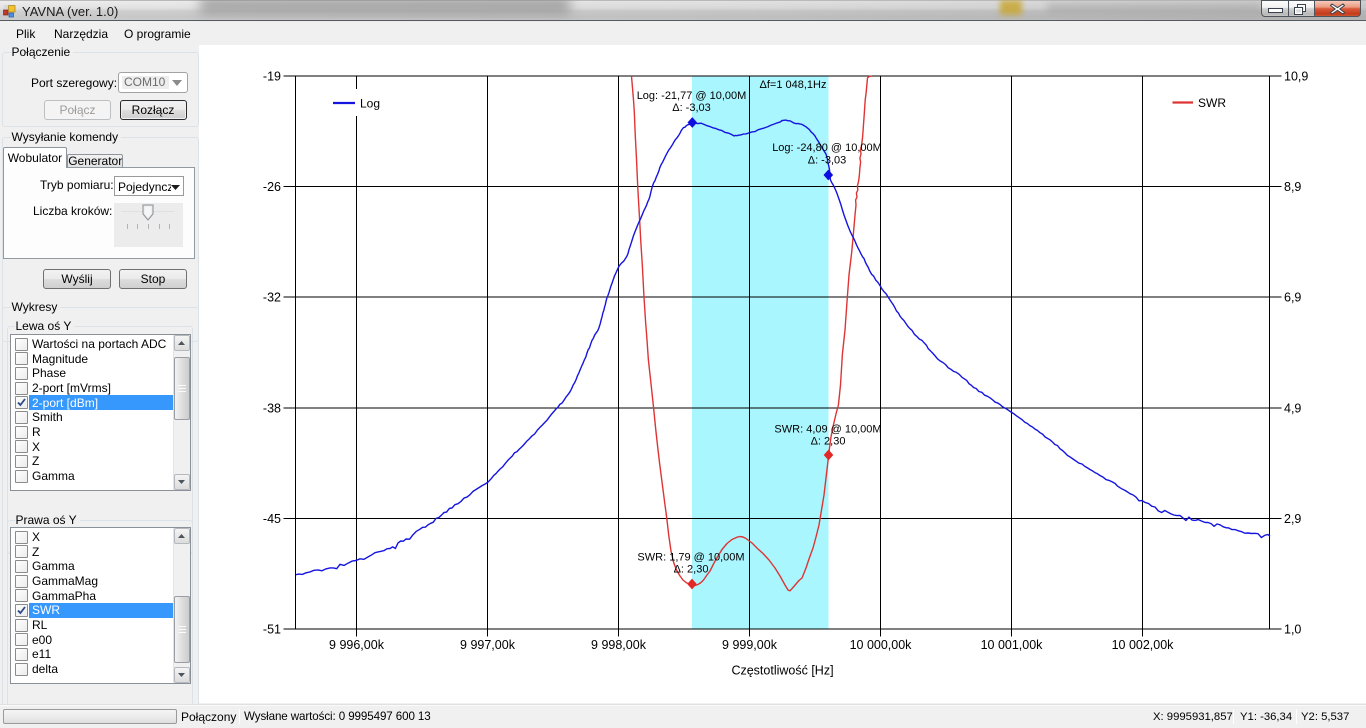  I want to click on svg-text: 9 999,00k, so click(750, 645).